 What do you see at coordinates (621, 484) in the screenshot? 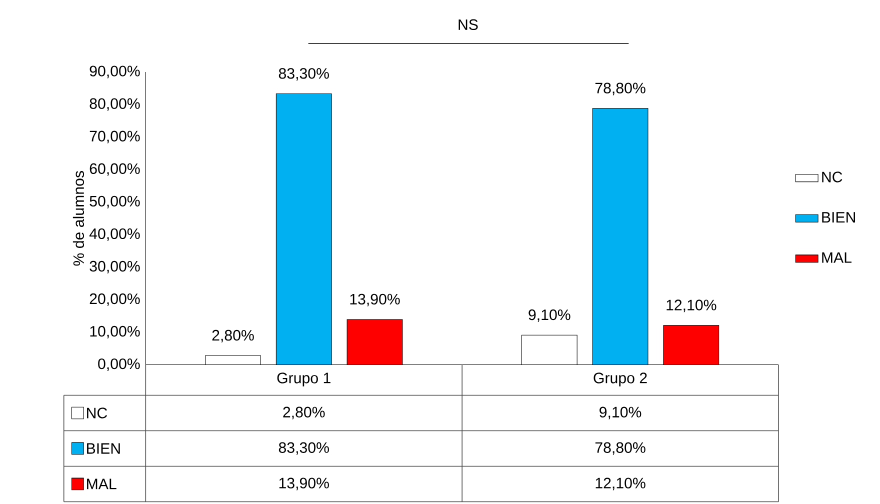
I see `data-label: 12,10%` at bounding box center [621, 484].